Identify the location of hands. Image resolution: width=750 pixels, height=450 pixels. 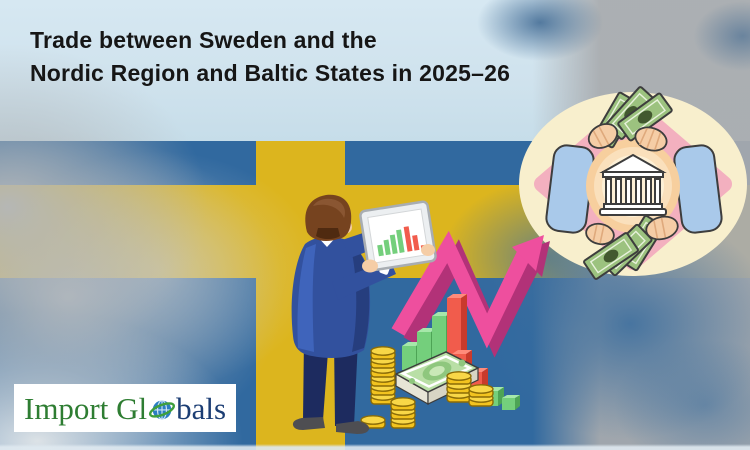
(632, 184).